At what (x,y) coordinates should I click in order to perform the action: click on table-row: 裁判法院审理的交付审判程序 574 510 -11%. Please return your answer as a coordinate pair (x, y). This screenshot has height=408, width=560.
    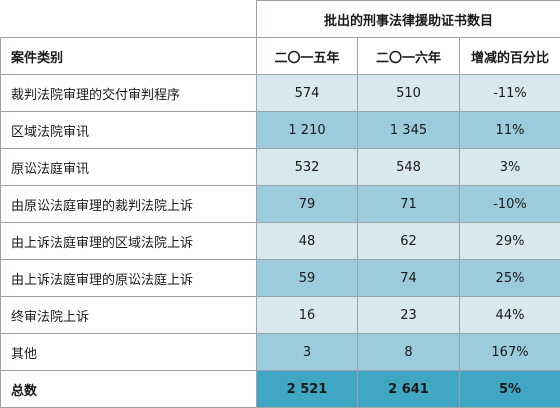
    Looking at the image, I should click on (280, 93).